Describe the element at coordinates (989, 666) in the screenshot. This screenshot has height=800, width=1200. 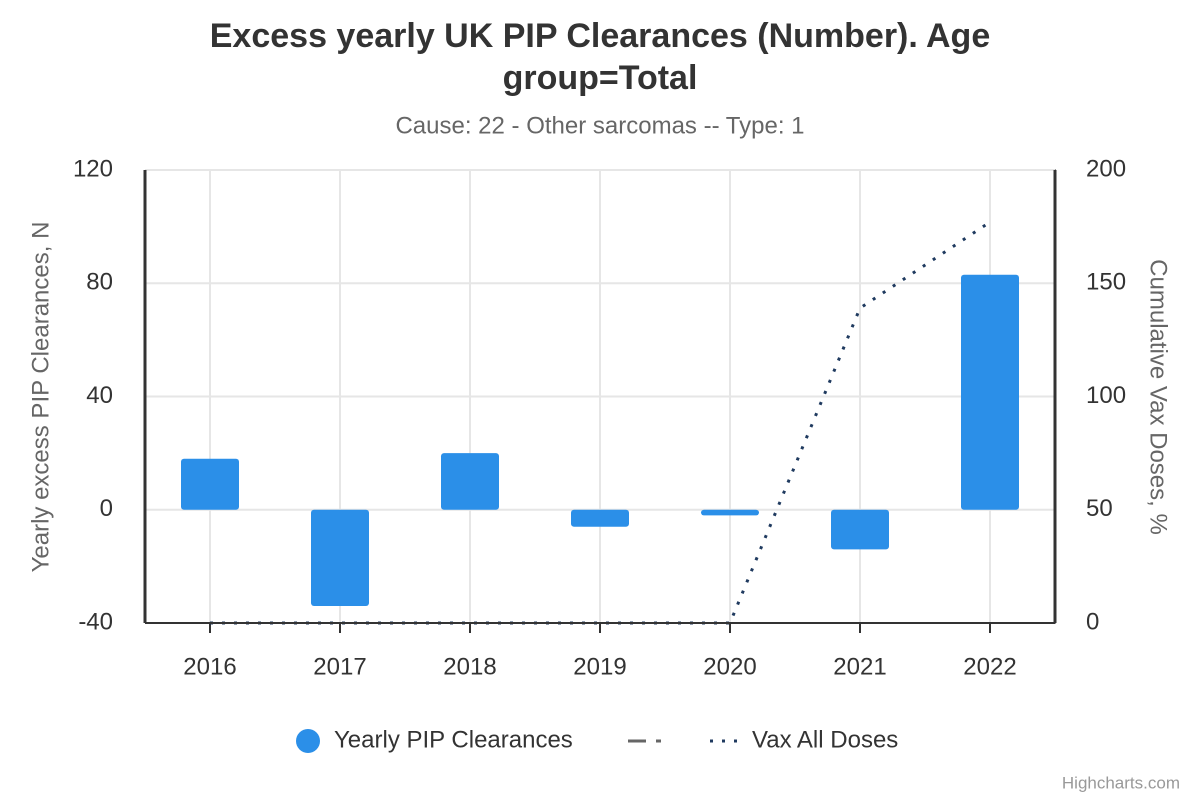
I see `x-tick-label: 2022` at that location.